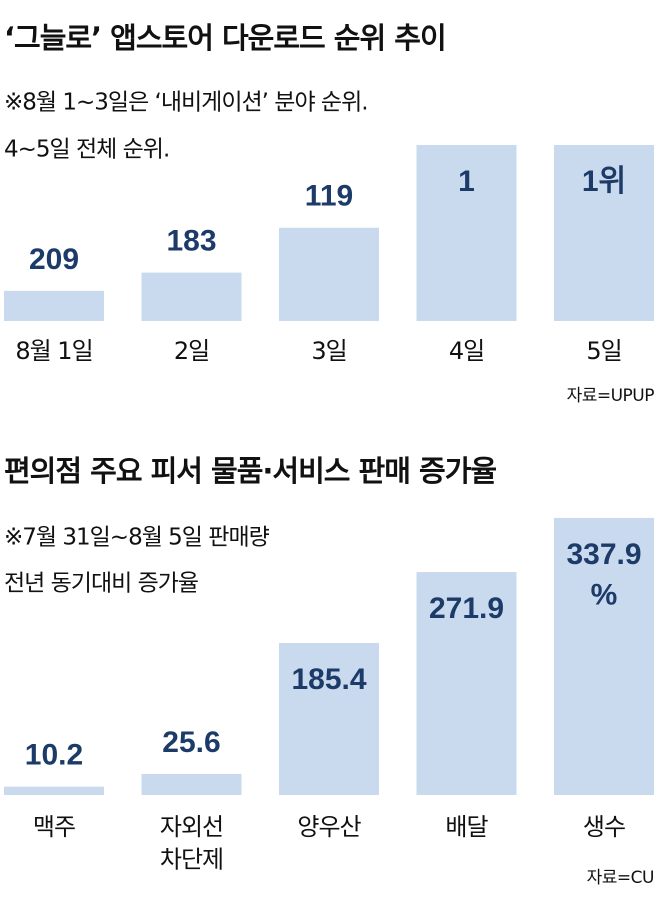 The height and width of the screenshot is (903, 658). Describe the element at coordinates (604, 827) in the screenshot. I see `category-label: 생수` at that location.